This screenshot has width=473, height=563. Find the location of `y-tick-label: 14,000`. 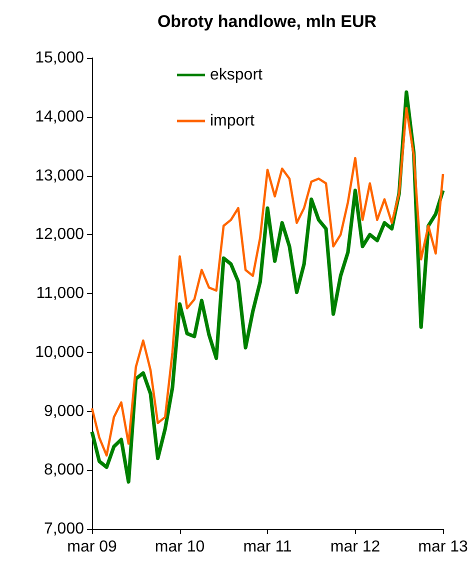

y-tick-label: 14,000 is located at coordinates (59, 117).